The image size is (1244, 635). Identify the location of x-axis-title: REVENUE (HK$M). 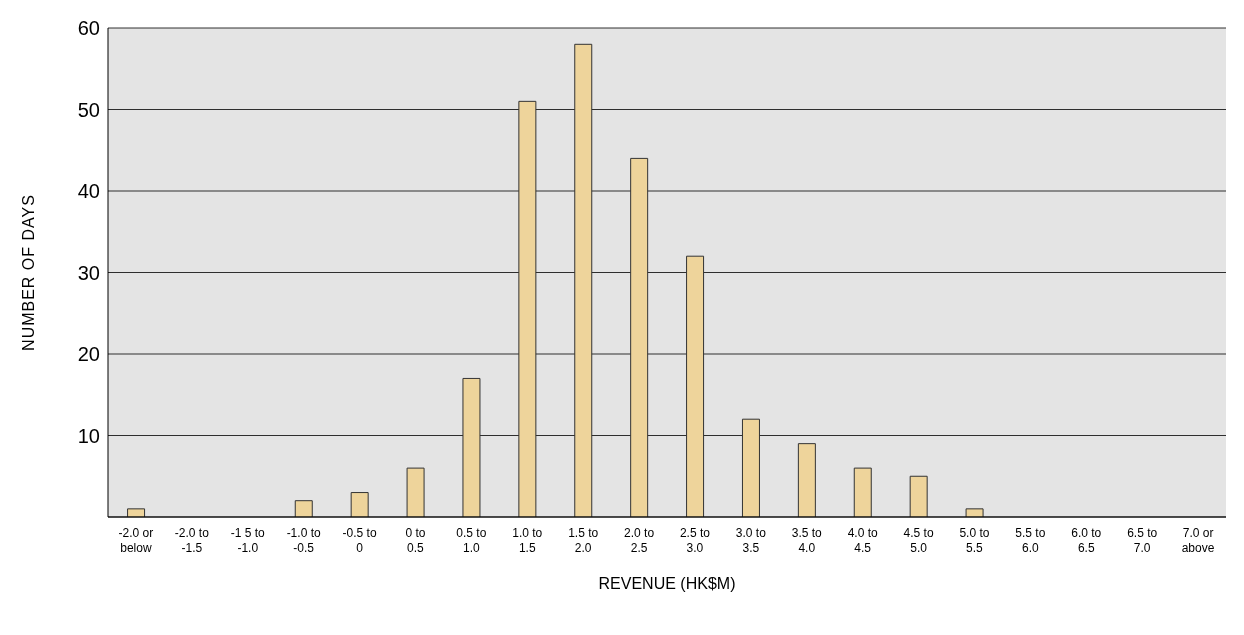
(667, 583).